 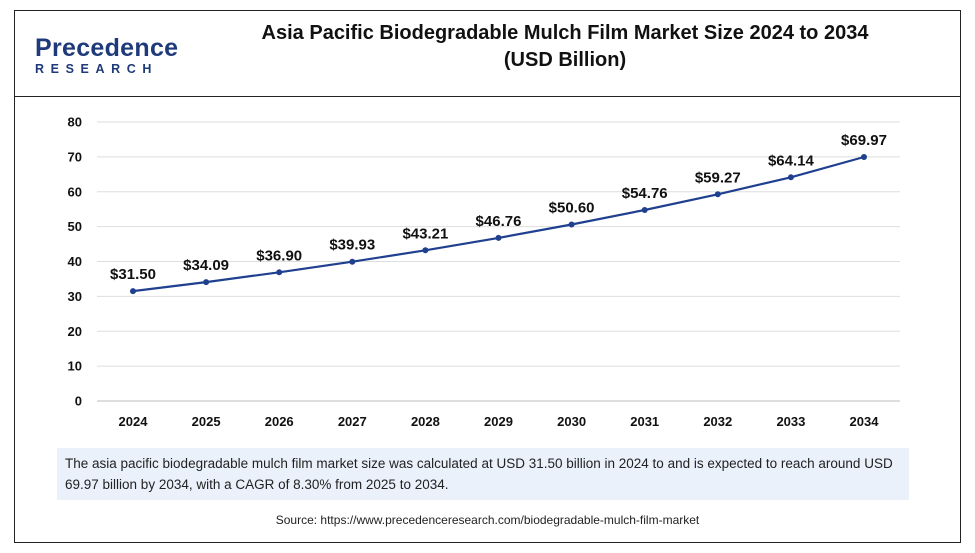 What do you see at coordinates (279, 255) in the screenshot?
I see `data-label: $36.90` at bounding box center [279, 255].